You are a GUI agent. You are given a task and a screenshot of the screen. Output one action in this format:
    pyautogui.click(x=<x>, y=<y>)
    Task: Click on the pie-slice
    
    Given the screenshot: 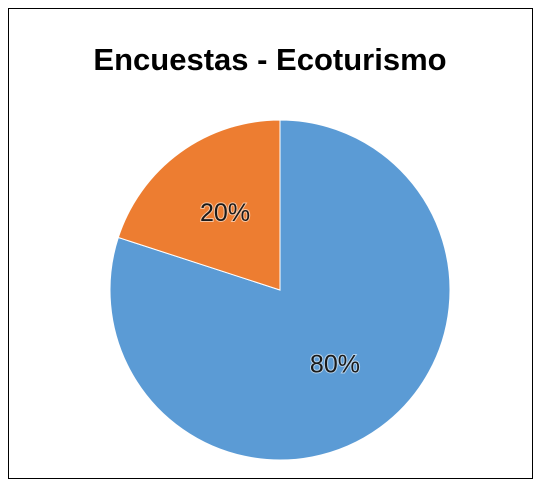 What is the action you would take?
    pyautogui.click(x=199, y=205)
    